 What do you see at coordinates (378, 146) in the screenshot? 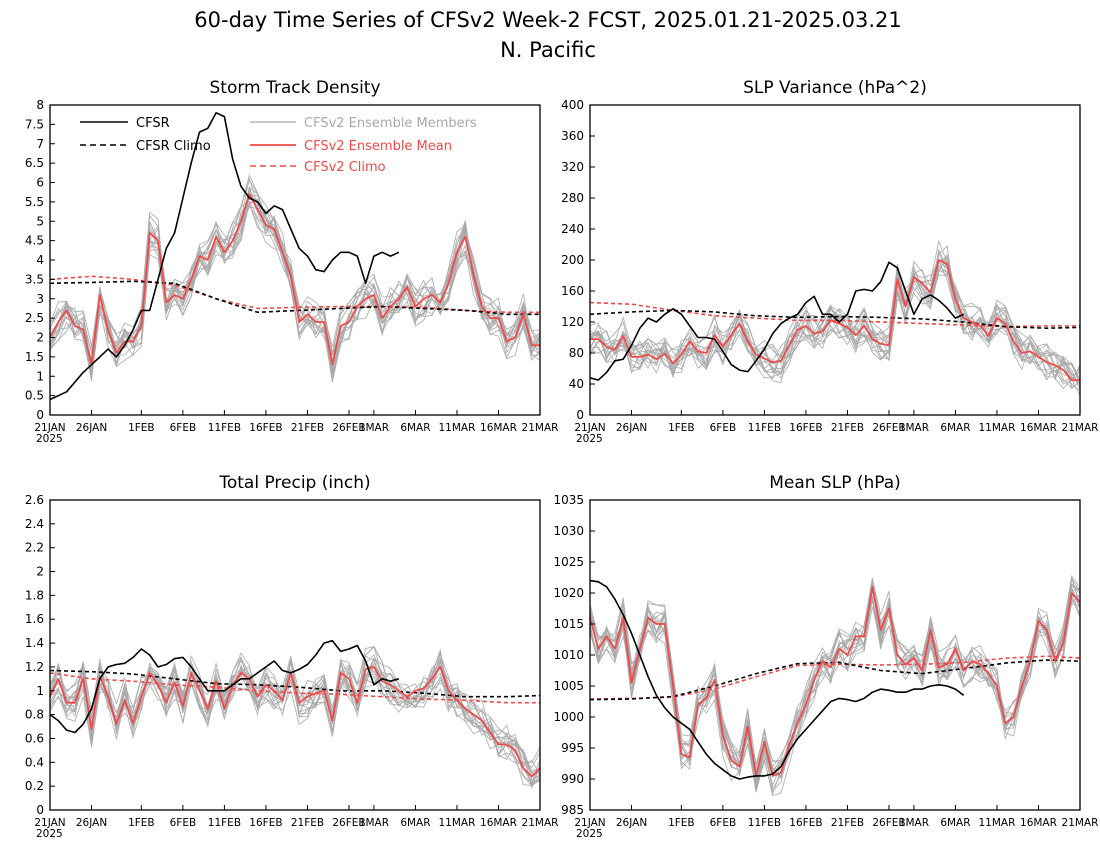
I see `legend-label-ensemble-mean: CFSv2 Ensemble Mean` at bounding box center [378, 146].